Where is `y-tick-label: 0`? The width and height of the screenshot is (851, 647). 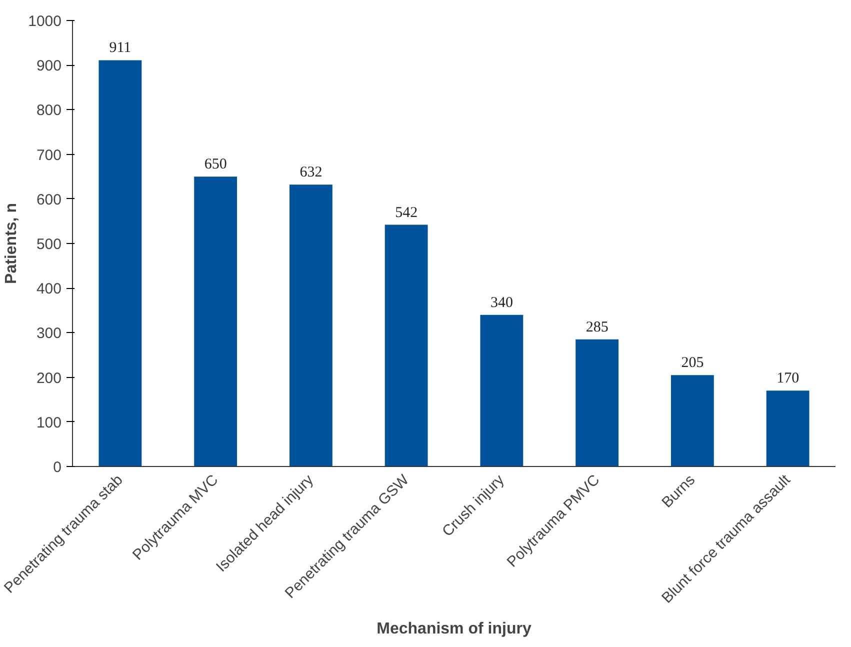
y-tick-label: 0 is located at coordinates (57, 467).